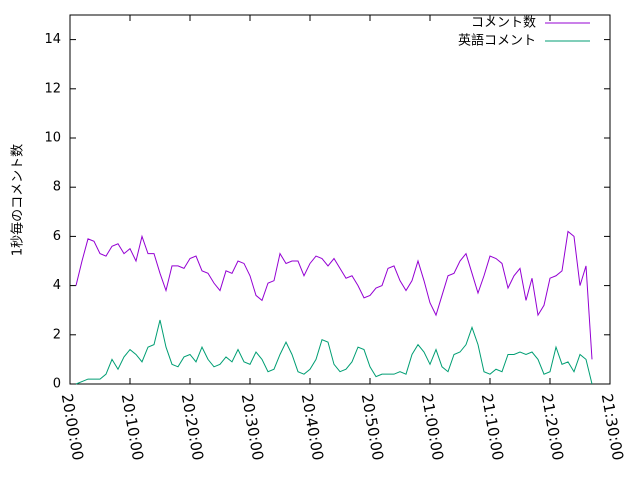  Describe the element at coordinates (312, 426) in the screenshot. I see `x-tick-label: 20:40:00` at that location.